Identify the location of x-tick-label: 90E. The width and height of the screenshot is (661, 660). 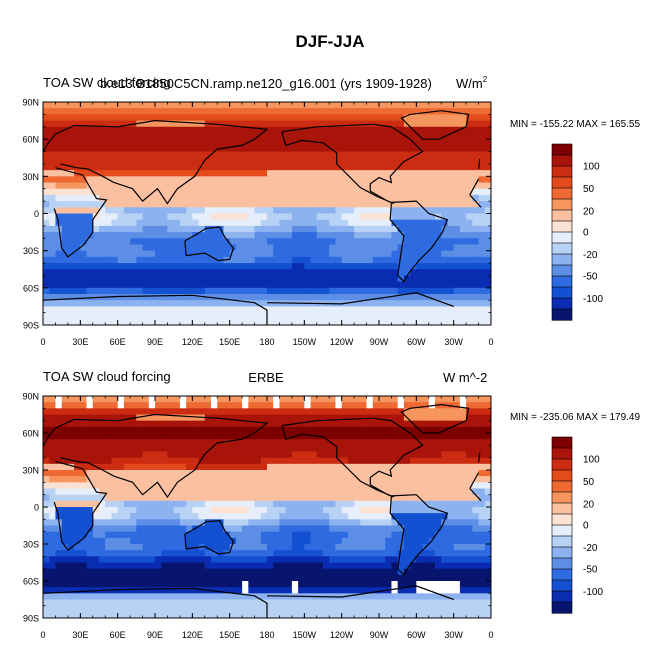
(155, 342).